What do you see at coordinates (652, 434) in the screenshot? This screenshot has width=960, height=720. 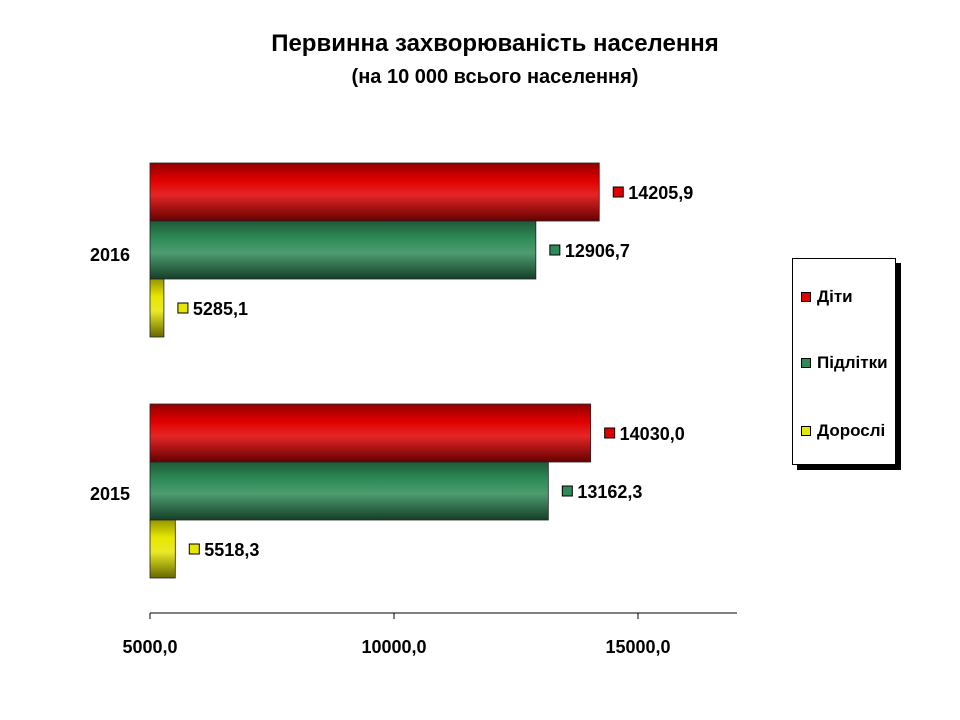 I see `data-label: 14030,0` at bounding box center [652, 434].